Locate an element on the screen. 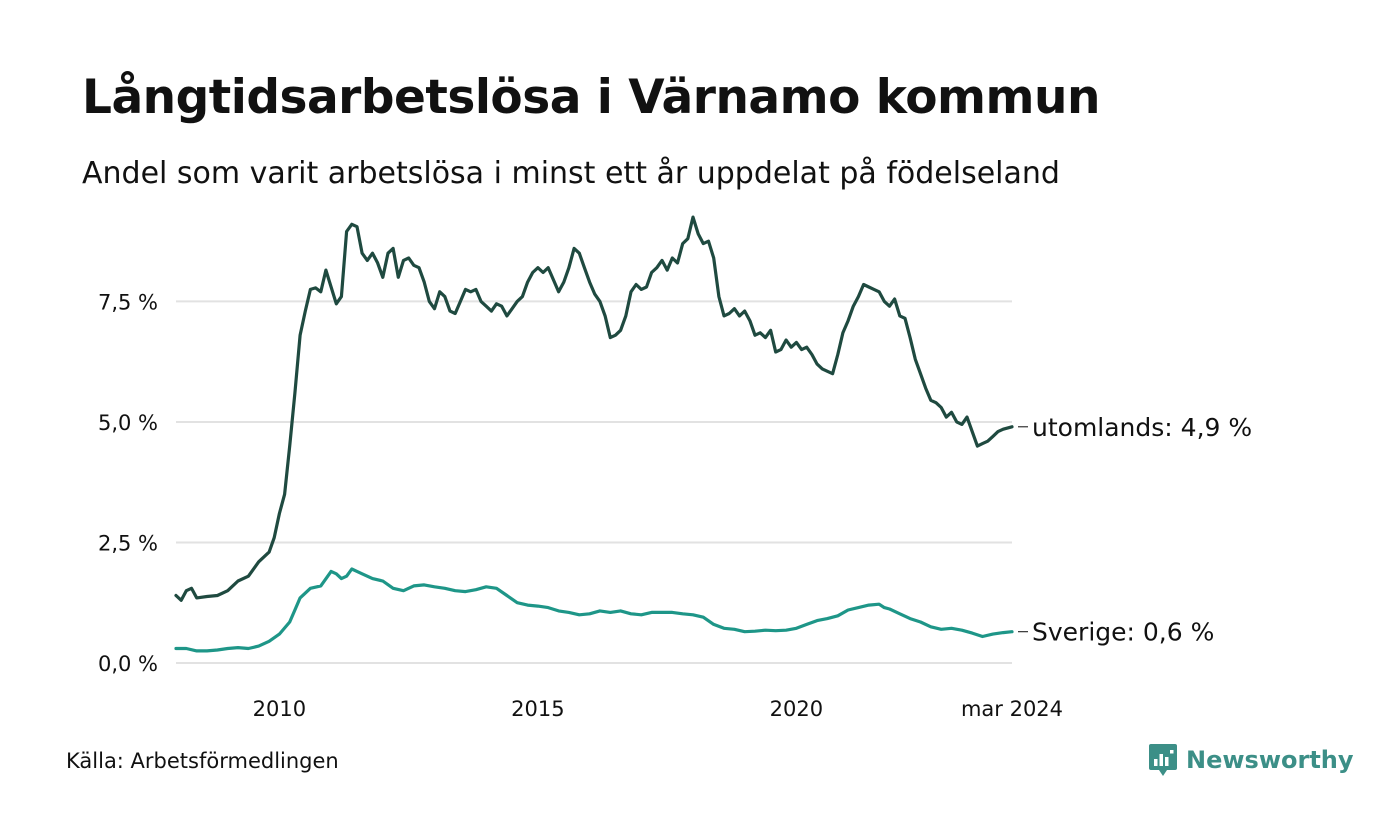  newsworthy-logo-icon is located at coordinates (1163, 760).